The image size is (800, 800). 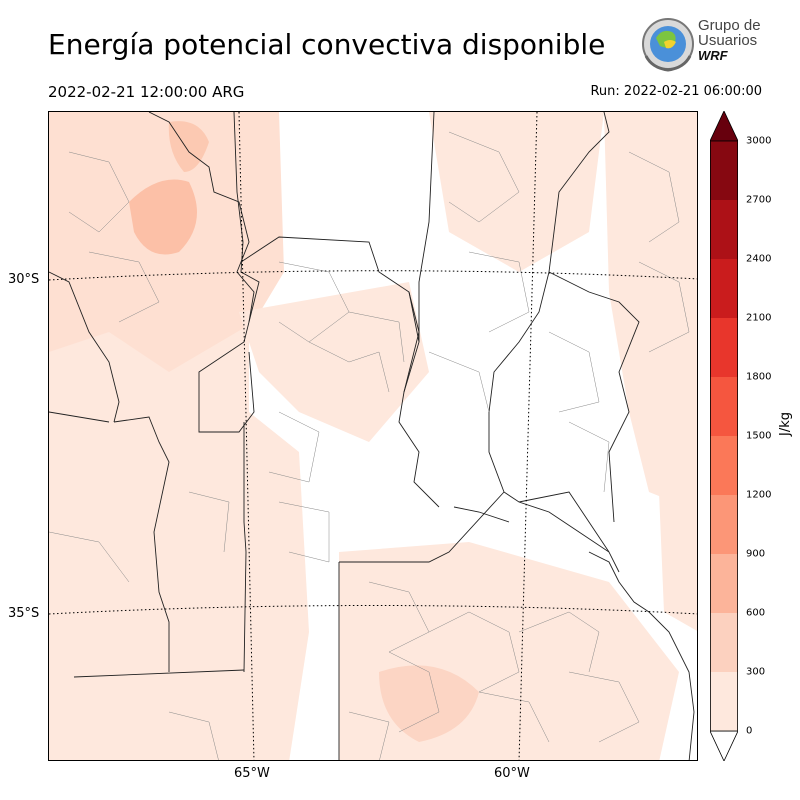 I want to click on border-santiago-west, so click(x=229, y=272).